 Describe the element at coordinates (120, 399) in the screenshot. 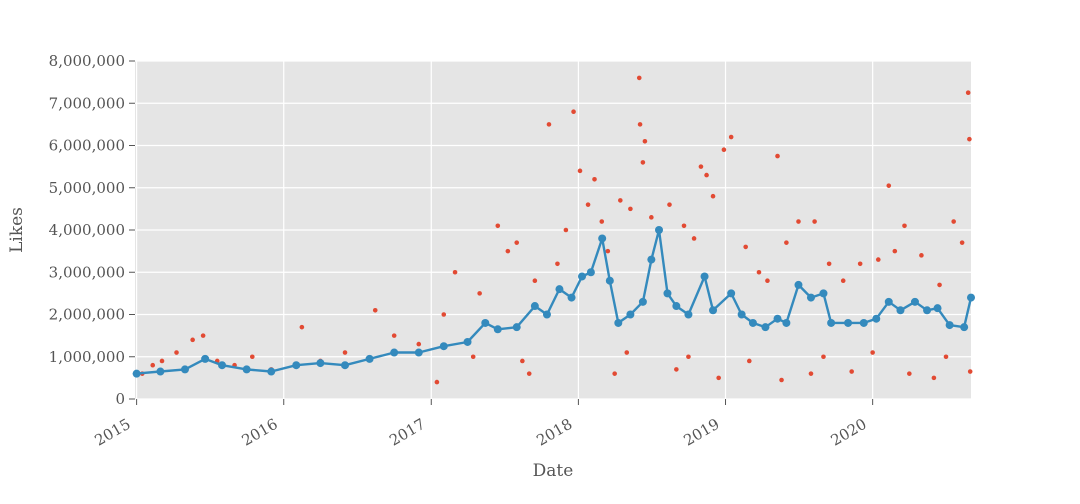

I see `y-tick-label: 0` at that location.